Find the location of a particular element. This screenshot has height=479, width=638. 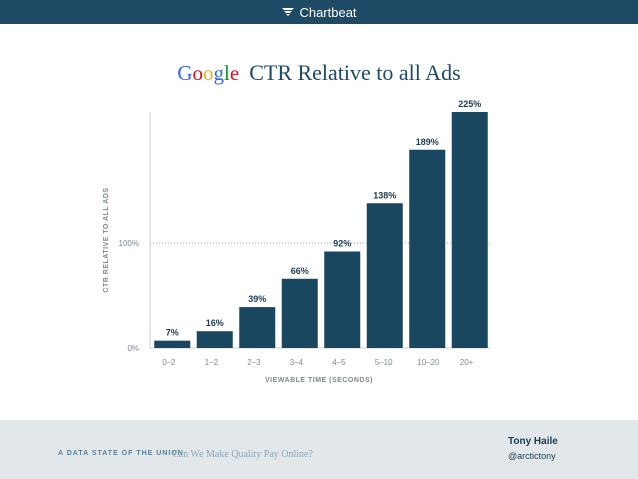

x-tick-label: 20+ is located at coordinates (467, 362).